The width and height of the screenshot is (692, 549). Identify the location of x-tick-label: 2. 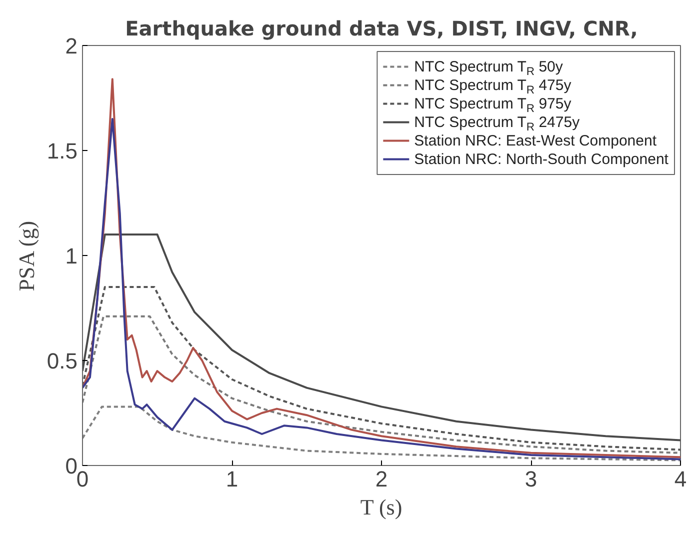
(381, 479).